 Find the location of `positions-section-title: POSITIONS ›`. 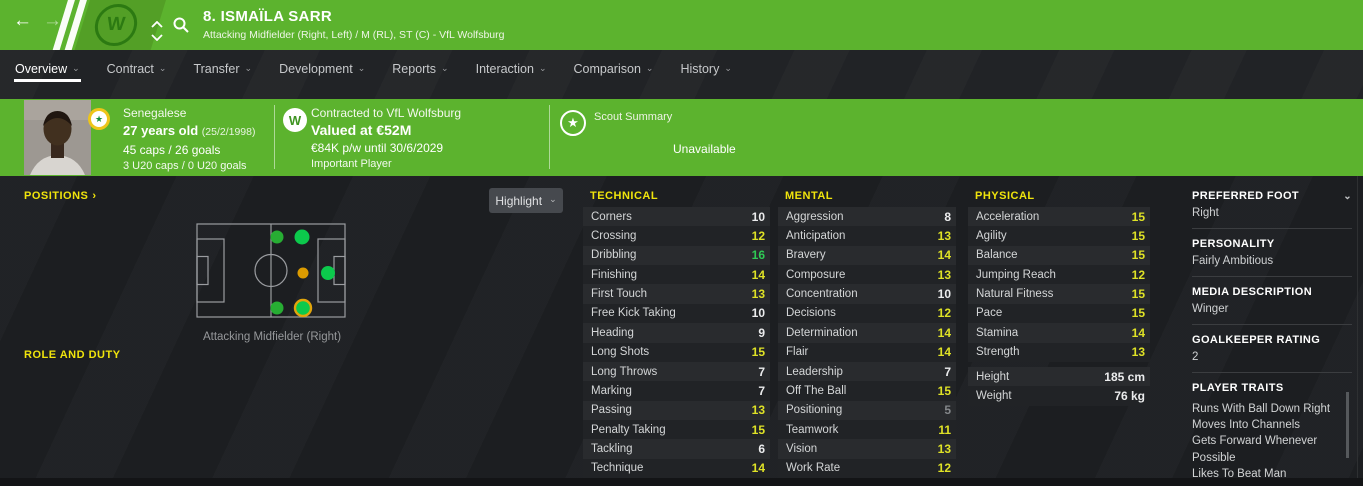

positions-section-title: POSITIONS › is located at coordinates (60, 196).